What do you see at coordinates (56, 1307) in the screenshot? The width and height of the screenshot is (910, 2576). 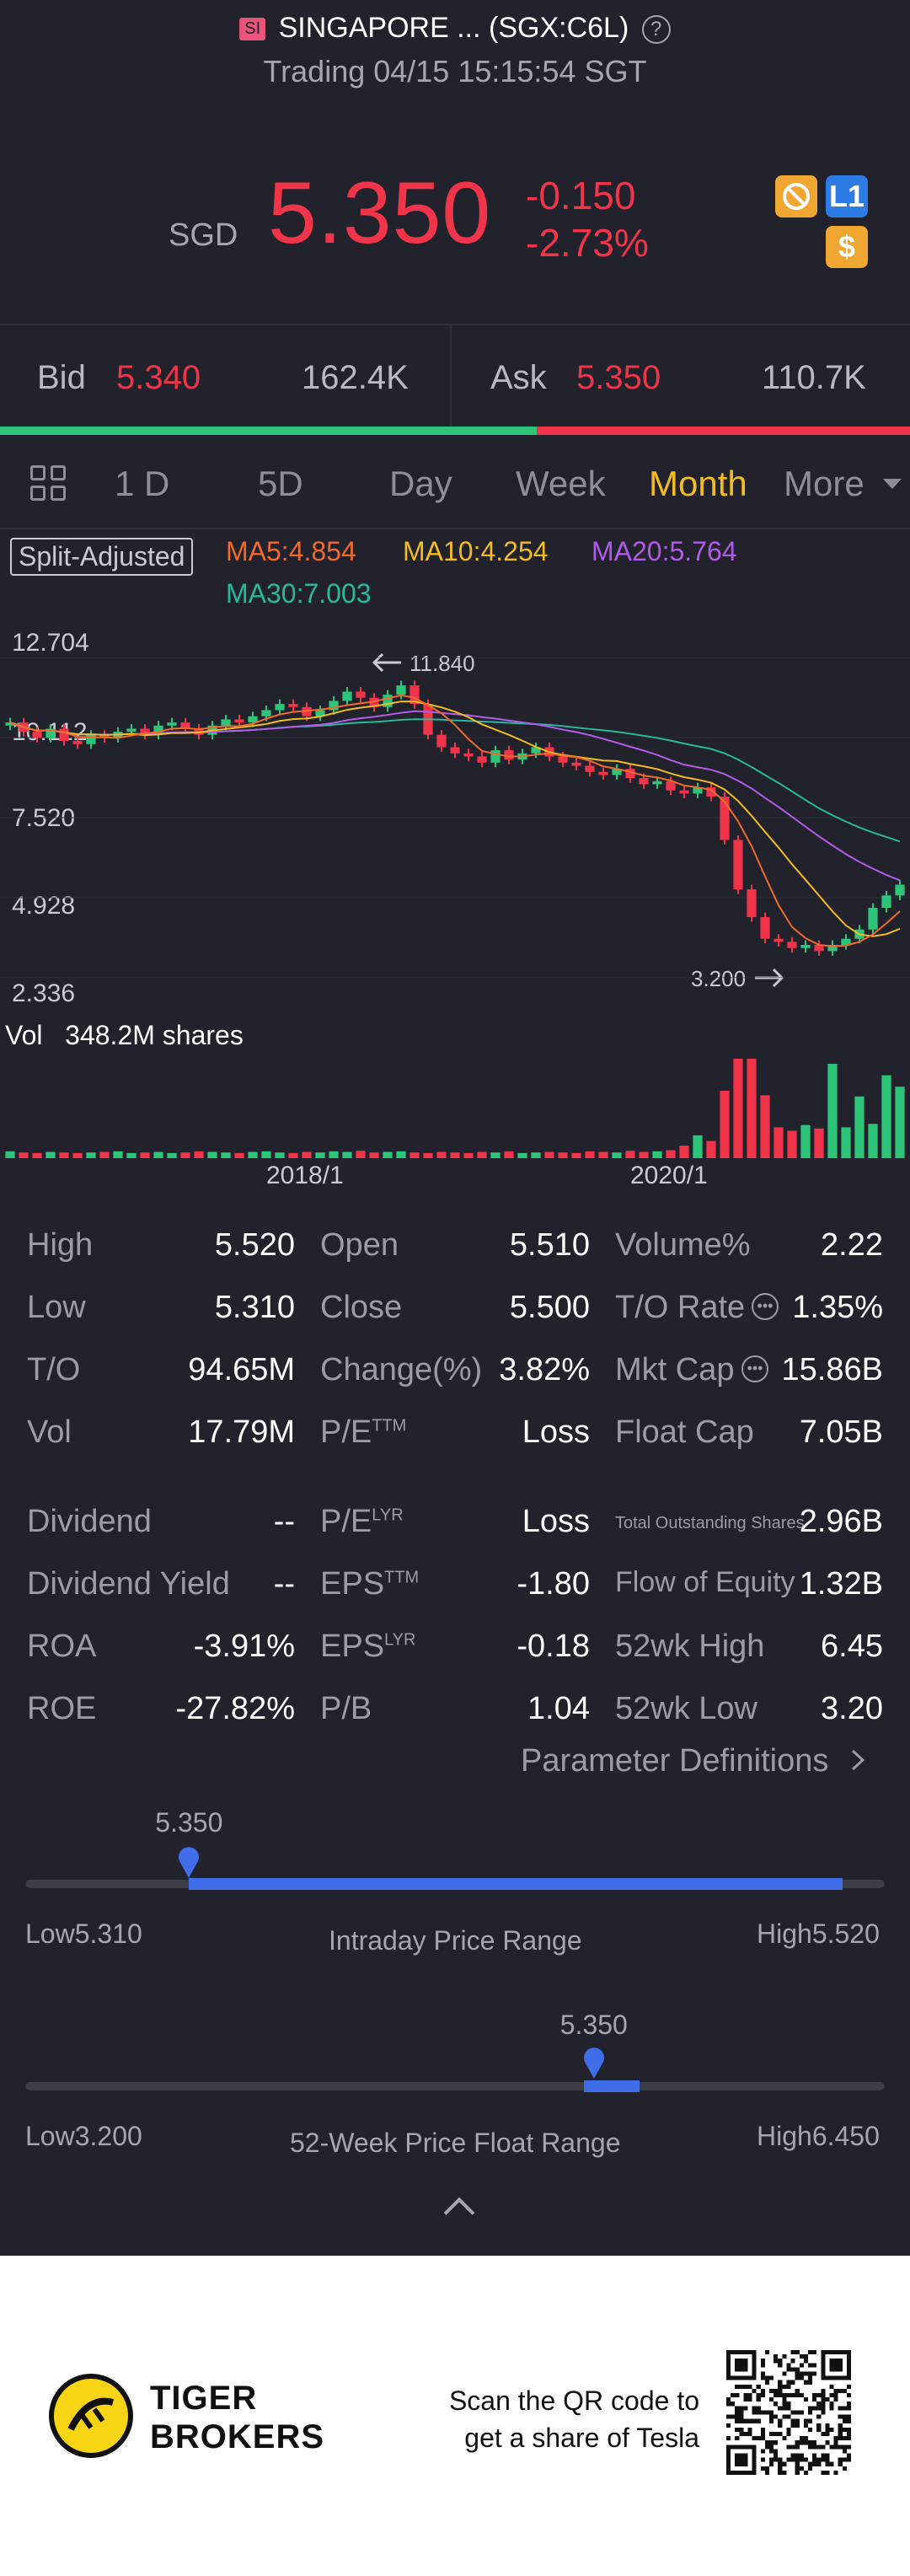 I see `stat-label: Low` at bounding box center [56, 1307].